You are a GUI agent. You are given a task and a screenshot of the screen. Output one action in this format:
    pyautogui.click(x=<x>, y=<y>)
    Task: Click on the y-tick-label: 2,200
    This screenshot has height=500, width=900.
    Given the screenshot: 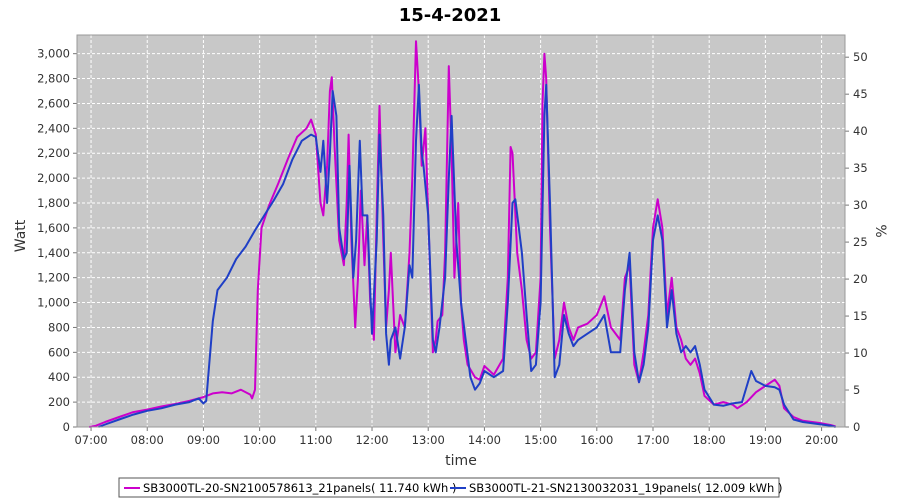 What is the action you would take?
    pyautogui.click(x=53, y=153)
    